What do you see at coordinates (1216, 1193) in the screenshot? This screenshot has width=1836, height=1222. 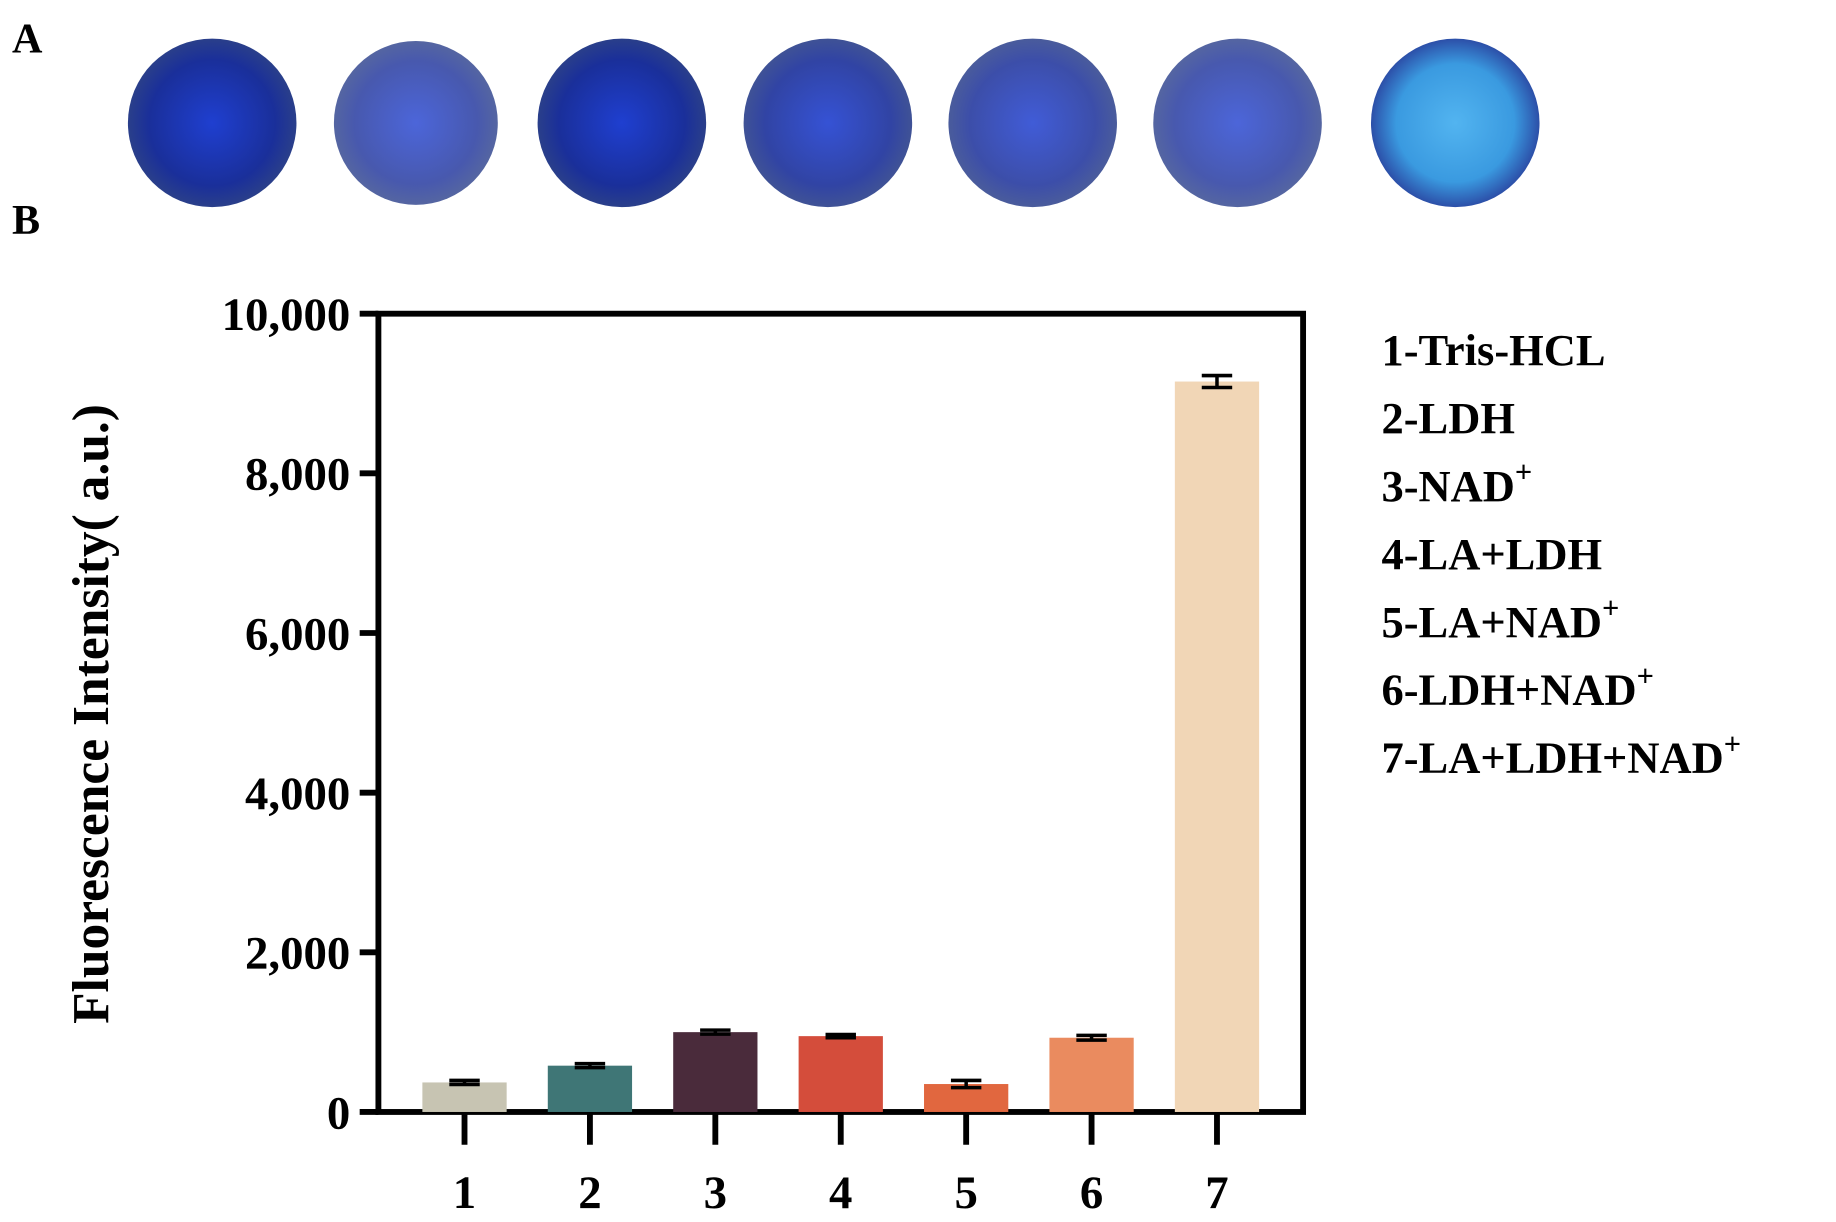 I see `x-tick-label: 7` at bounding box center [1216, 1193].